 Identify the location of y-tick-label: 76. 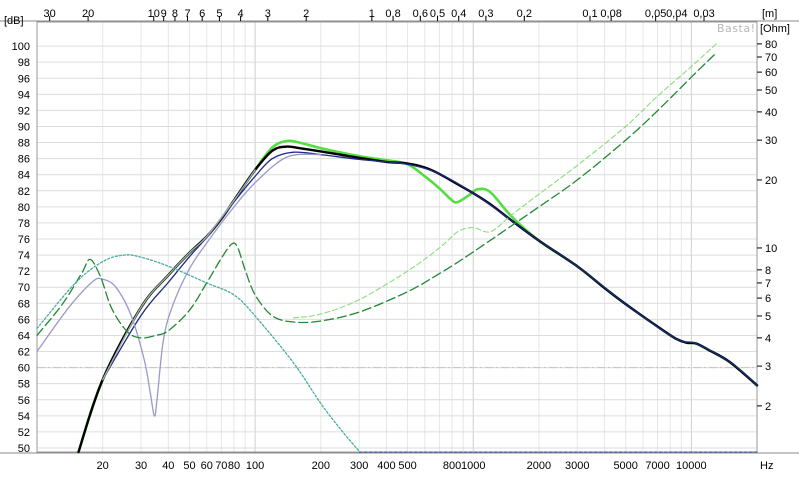
(24, 240).